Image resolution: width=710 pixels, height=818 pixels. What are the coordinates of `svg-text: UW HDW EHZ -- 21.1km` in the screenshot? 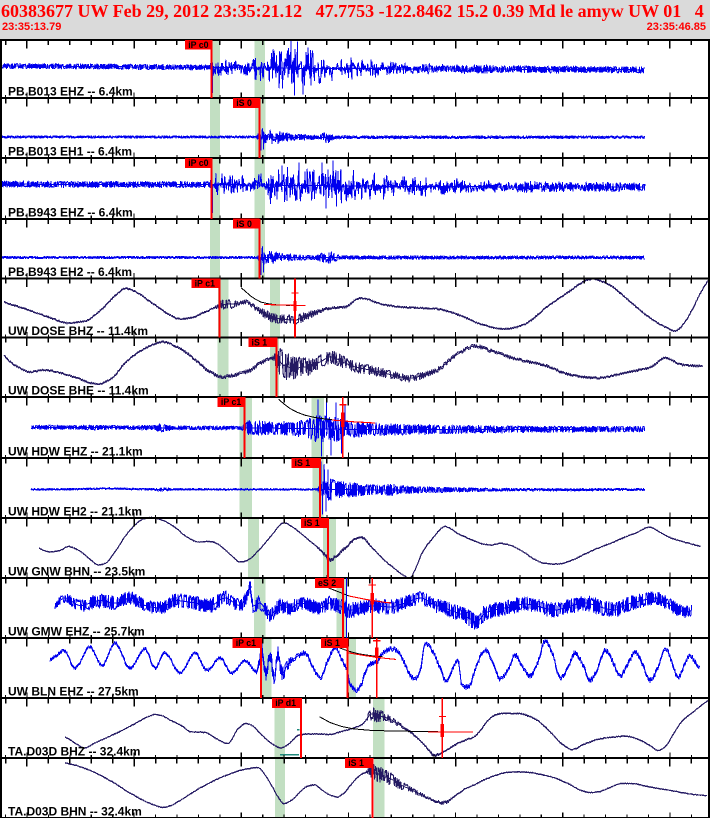 It's located at (75, 452).